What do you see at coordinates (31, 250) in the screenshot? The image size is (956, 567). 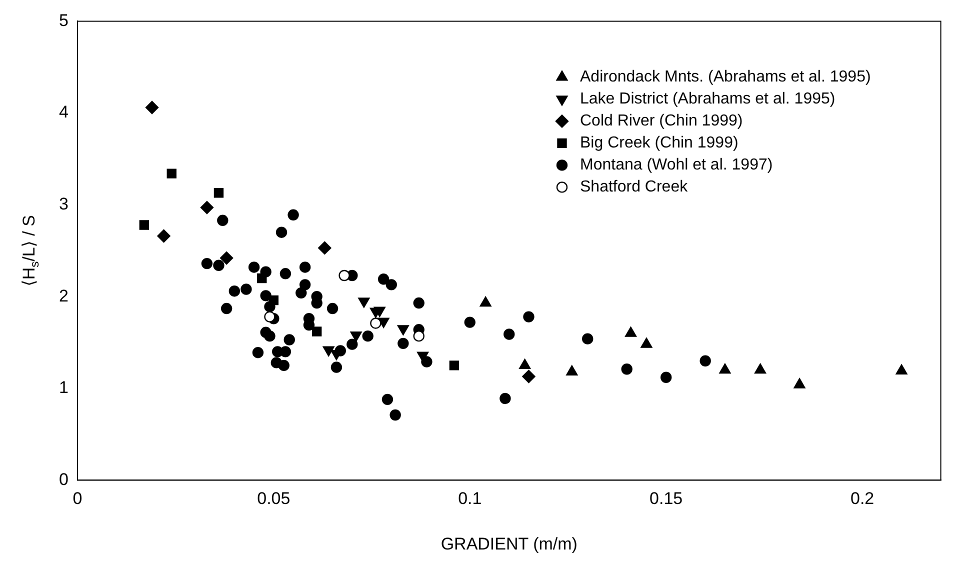 I see `y-axis-title: ⟨Hs/L⟩ / S` at bounding box center [31, 250].